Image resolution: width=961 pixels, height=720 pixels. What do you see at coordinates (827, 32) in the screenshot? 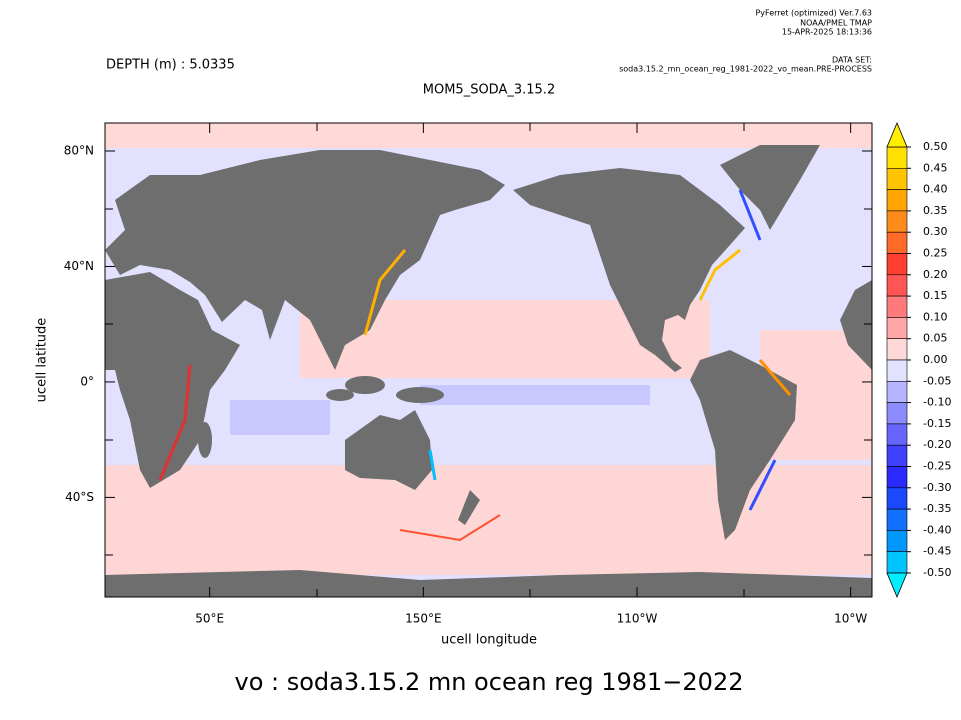
I see `timestamp: 15-APR-2025 18:13:36` at bounding box center [827, 32].